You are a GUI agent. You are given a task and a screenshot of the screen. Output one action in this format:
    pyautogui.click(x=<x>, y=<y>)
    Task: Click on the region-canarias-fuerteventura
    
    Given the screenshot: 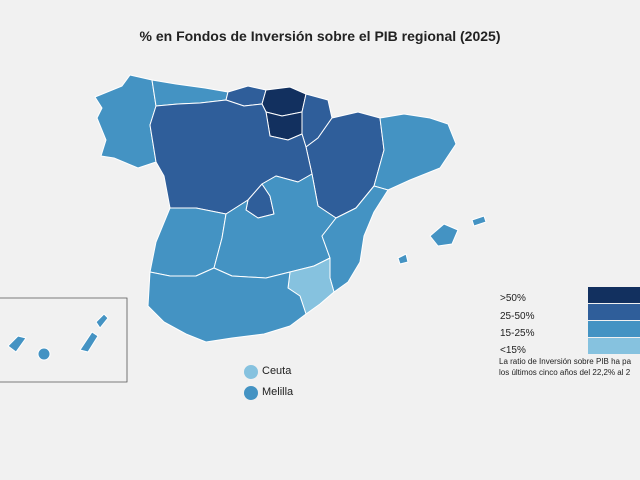 What is the action you would take?
    pyautogui.click(x=89, y=342)
    